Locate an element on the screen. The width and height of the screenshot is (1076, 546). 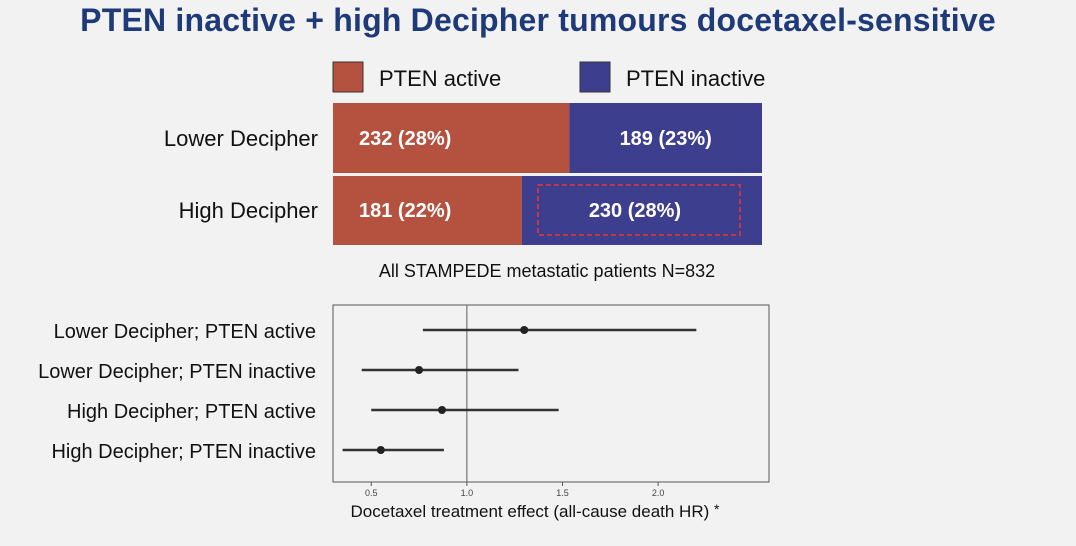
bar-data-label: 232 (28%) is located at coordinates (405, 139).